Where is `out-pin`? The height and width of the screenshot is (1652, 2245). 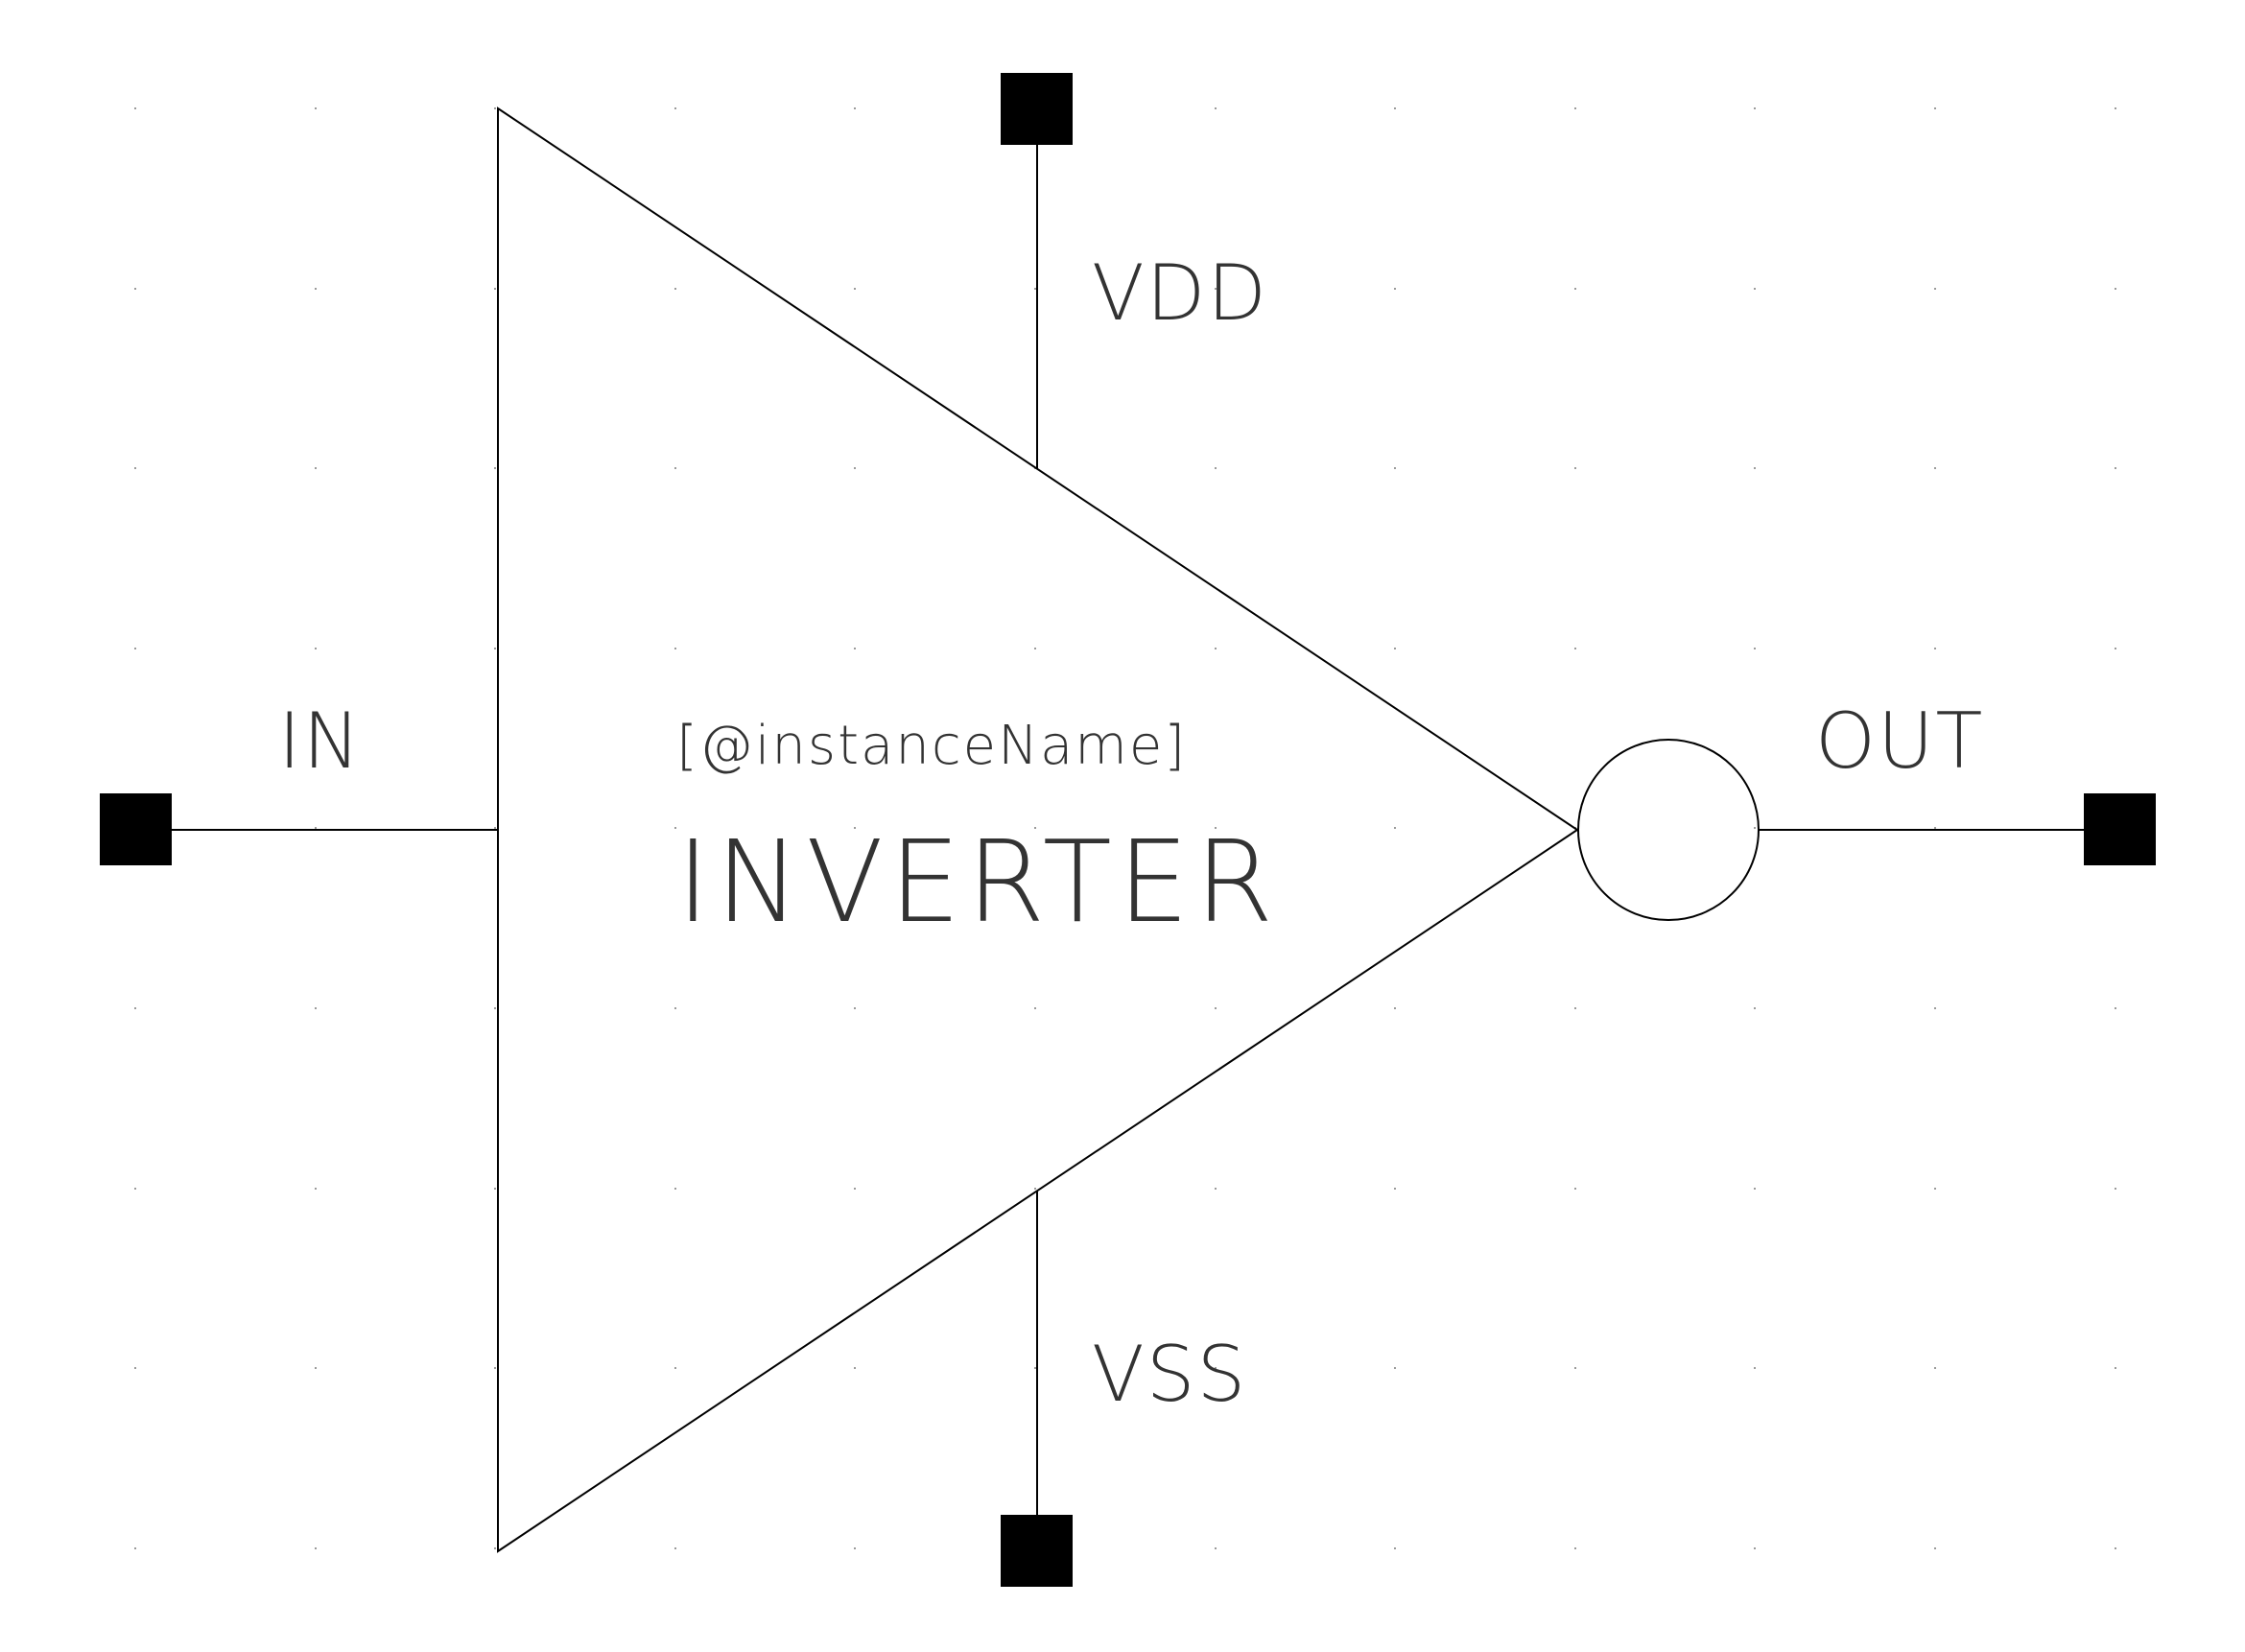
out-pin is located at coordinates (2120, 829).